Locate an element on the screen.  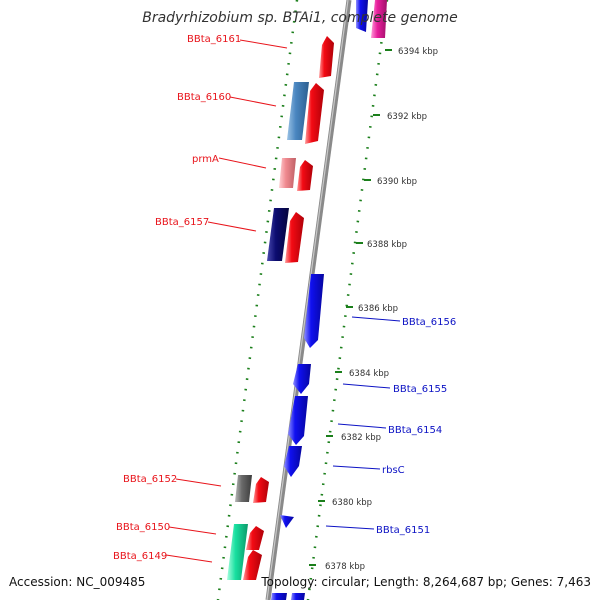
gene-label-BBta_6161: BBta_6161 is located at coordinates (214, 39).